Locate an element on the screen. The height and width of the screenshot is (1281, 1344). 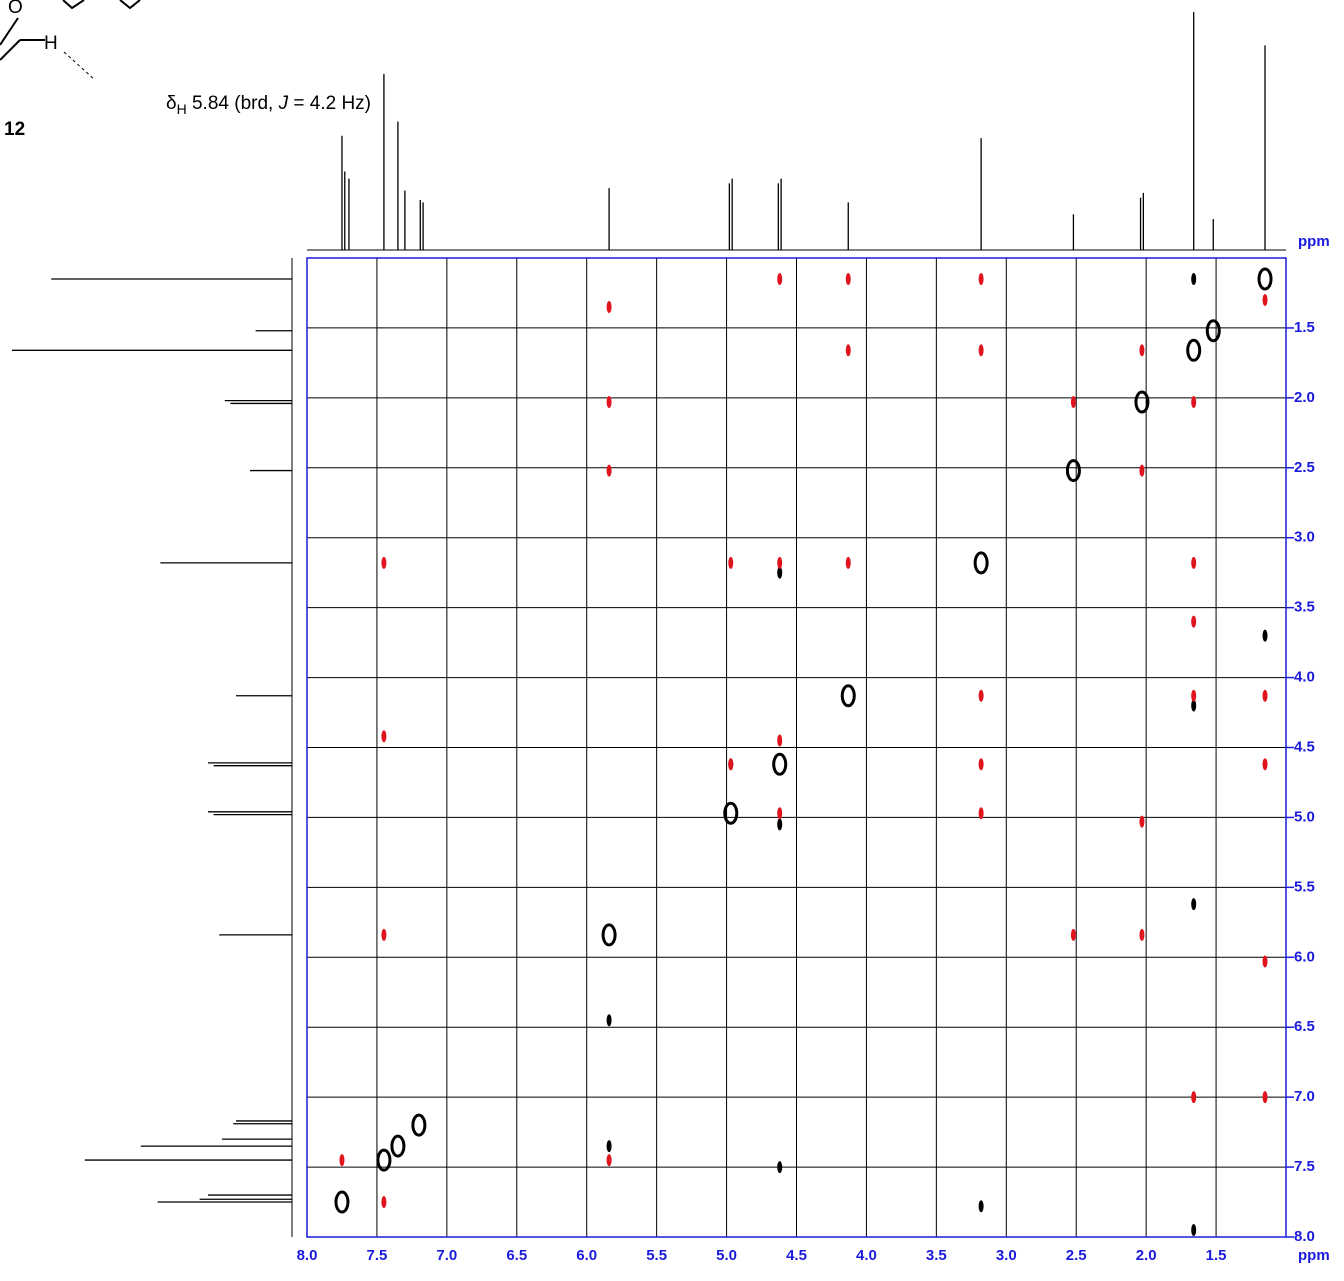
shift-part: δ is located at coordinates (171, 103).